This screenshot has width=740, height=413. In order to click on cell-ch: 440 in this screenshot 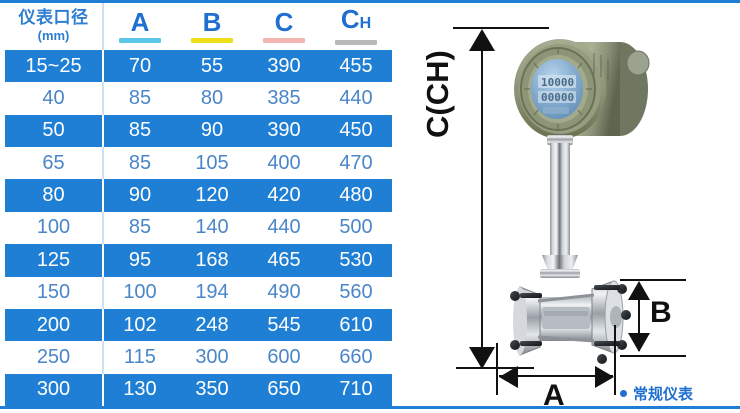, I will do `click(356, 98)`.